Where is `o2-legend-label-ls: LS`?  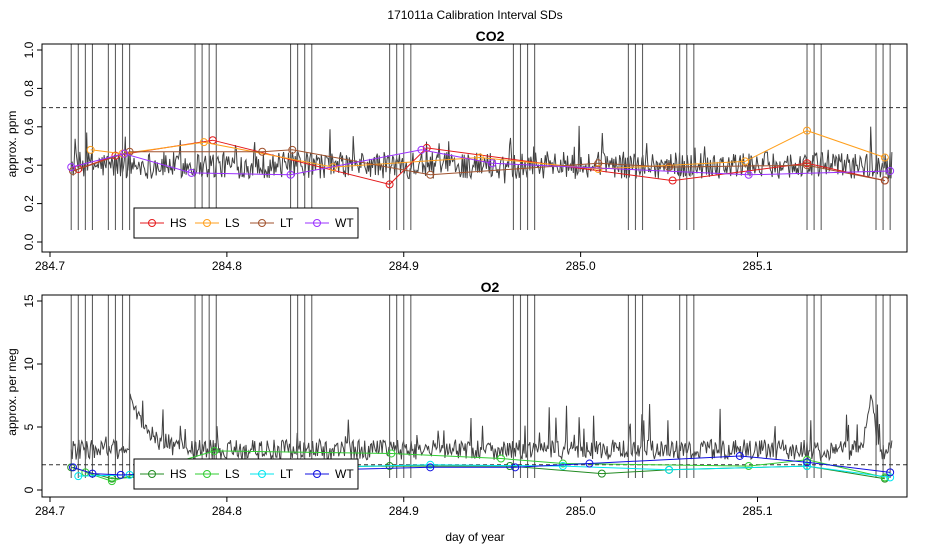 o2-legend-label-ls: LS is located at coordinates (232, 474).